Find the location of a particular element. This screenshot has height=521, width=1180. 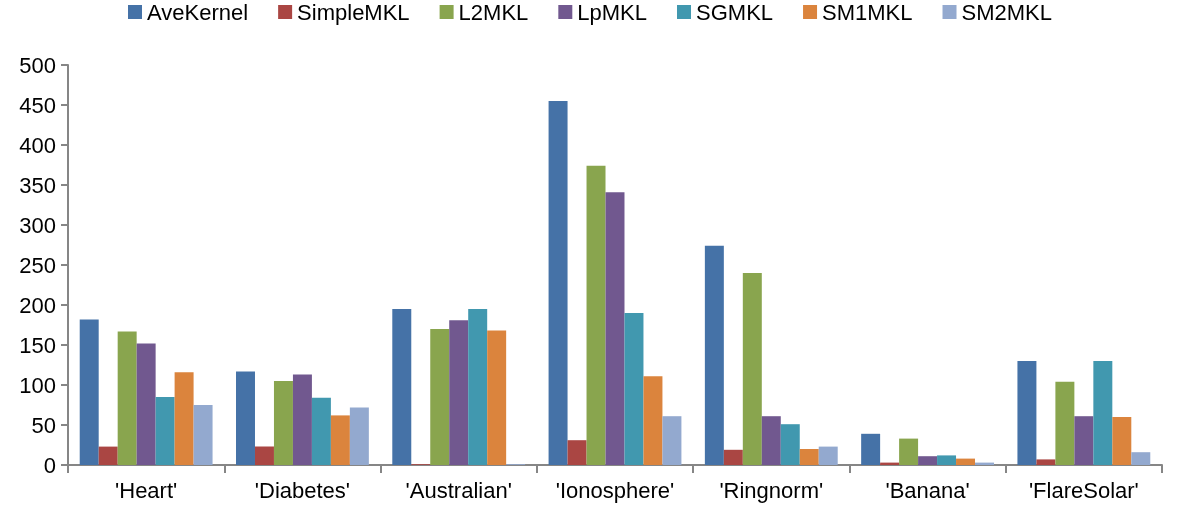

legend-label: AveKernel is located at coordinates (198, 12).